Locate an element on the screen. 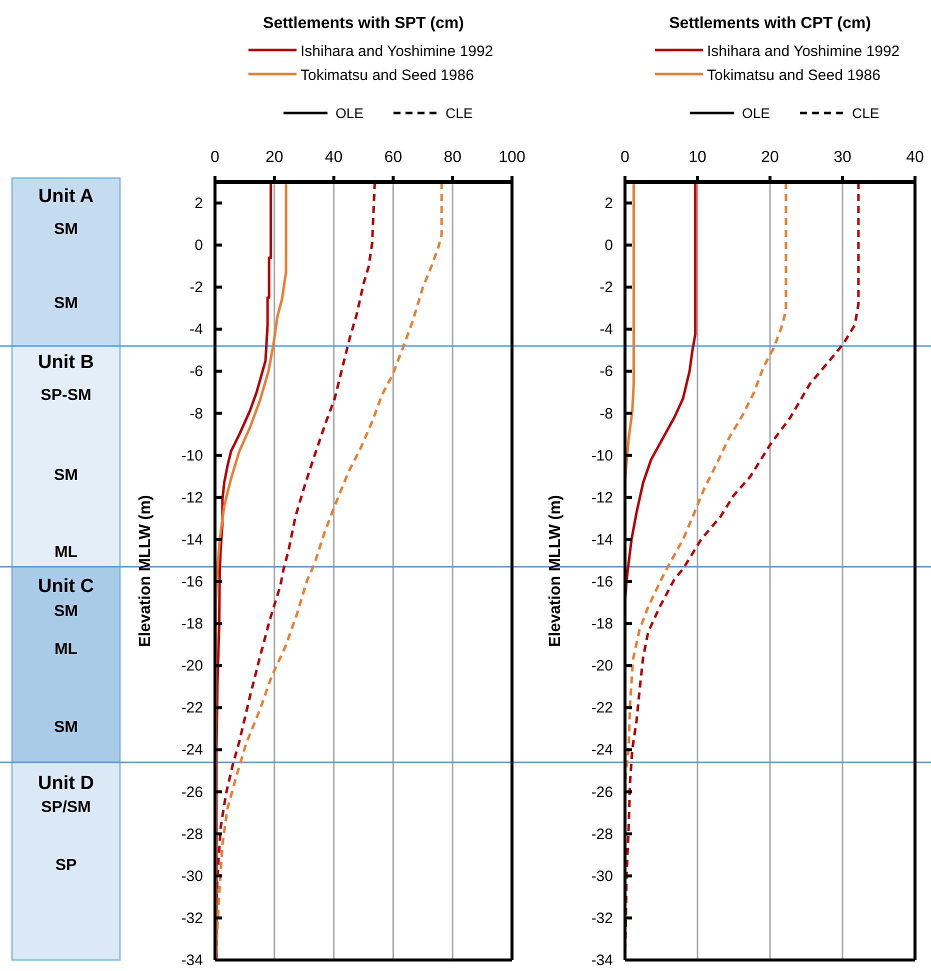  text: SP is located at coordinates (66, 865).